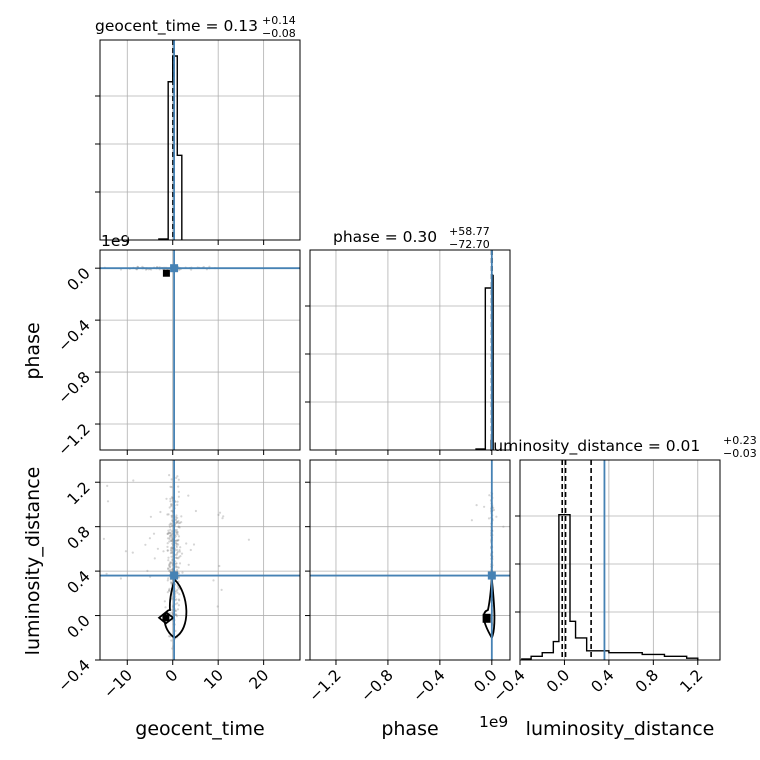 The height and width of the screenshot is (760, 760). Describe the element at coordinates (603, 681) in the screenshot. I see `dist-hist-xtick-label: 0.4` at that location.